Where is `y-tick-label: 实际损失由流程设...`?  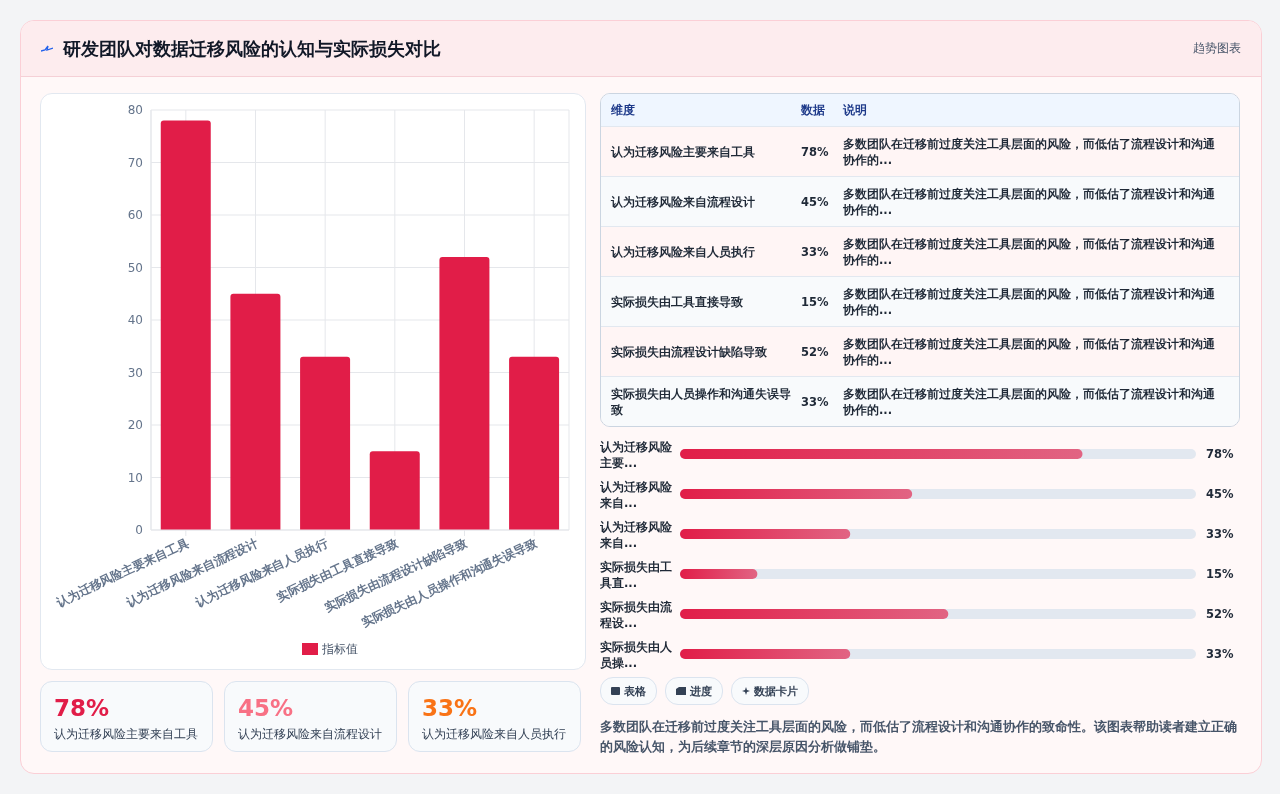
y-tick-label: 实际损失由流程设... is located at coordinates (636, 615).